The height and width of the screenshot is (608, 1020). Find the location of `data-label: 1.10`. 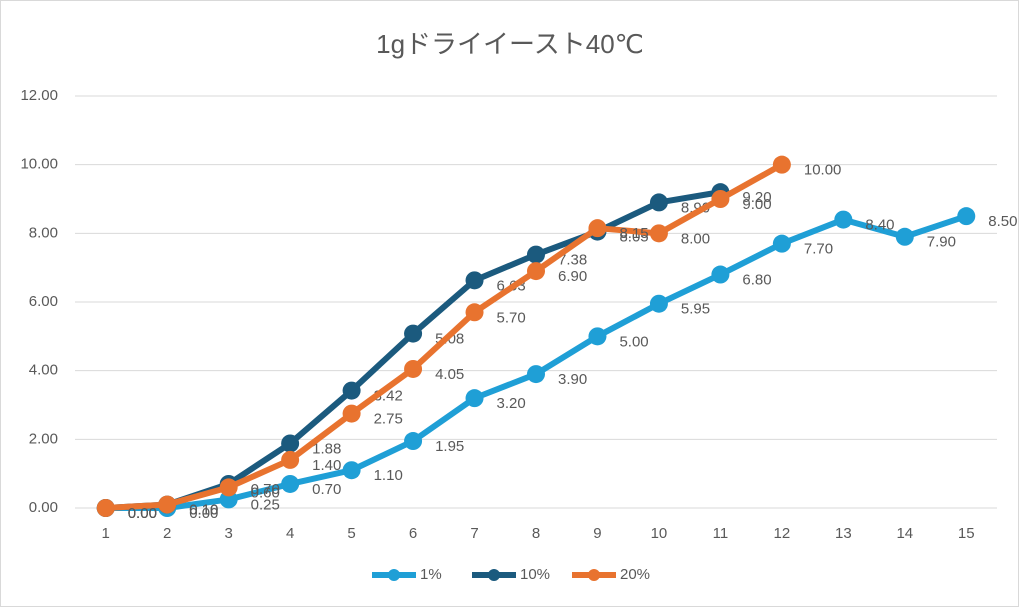

data-label: 1.10 is located at coordinates (388, 475).